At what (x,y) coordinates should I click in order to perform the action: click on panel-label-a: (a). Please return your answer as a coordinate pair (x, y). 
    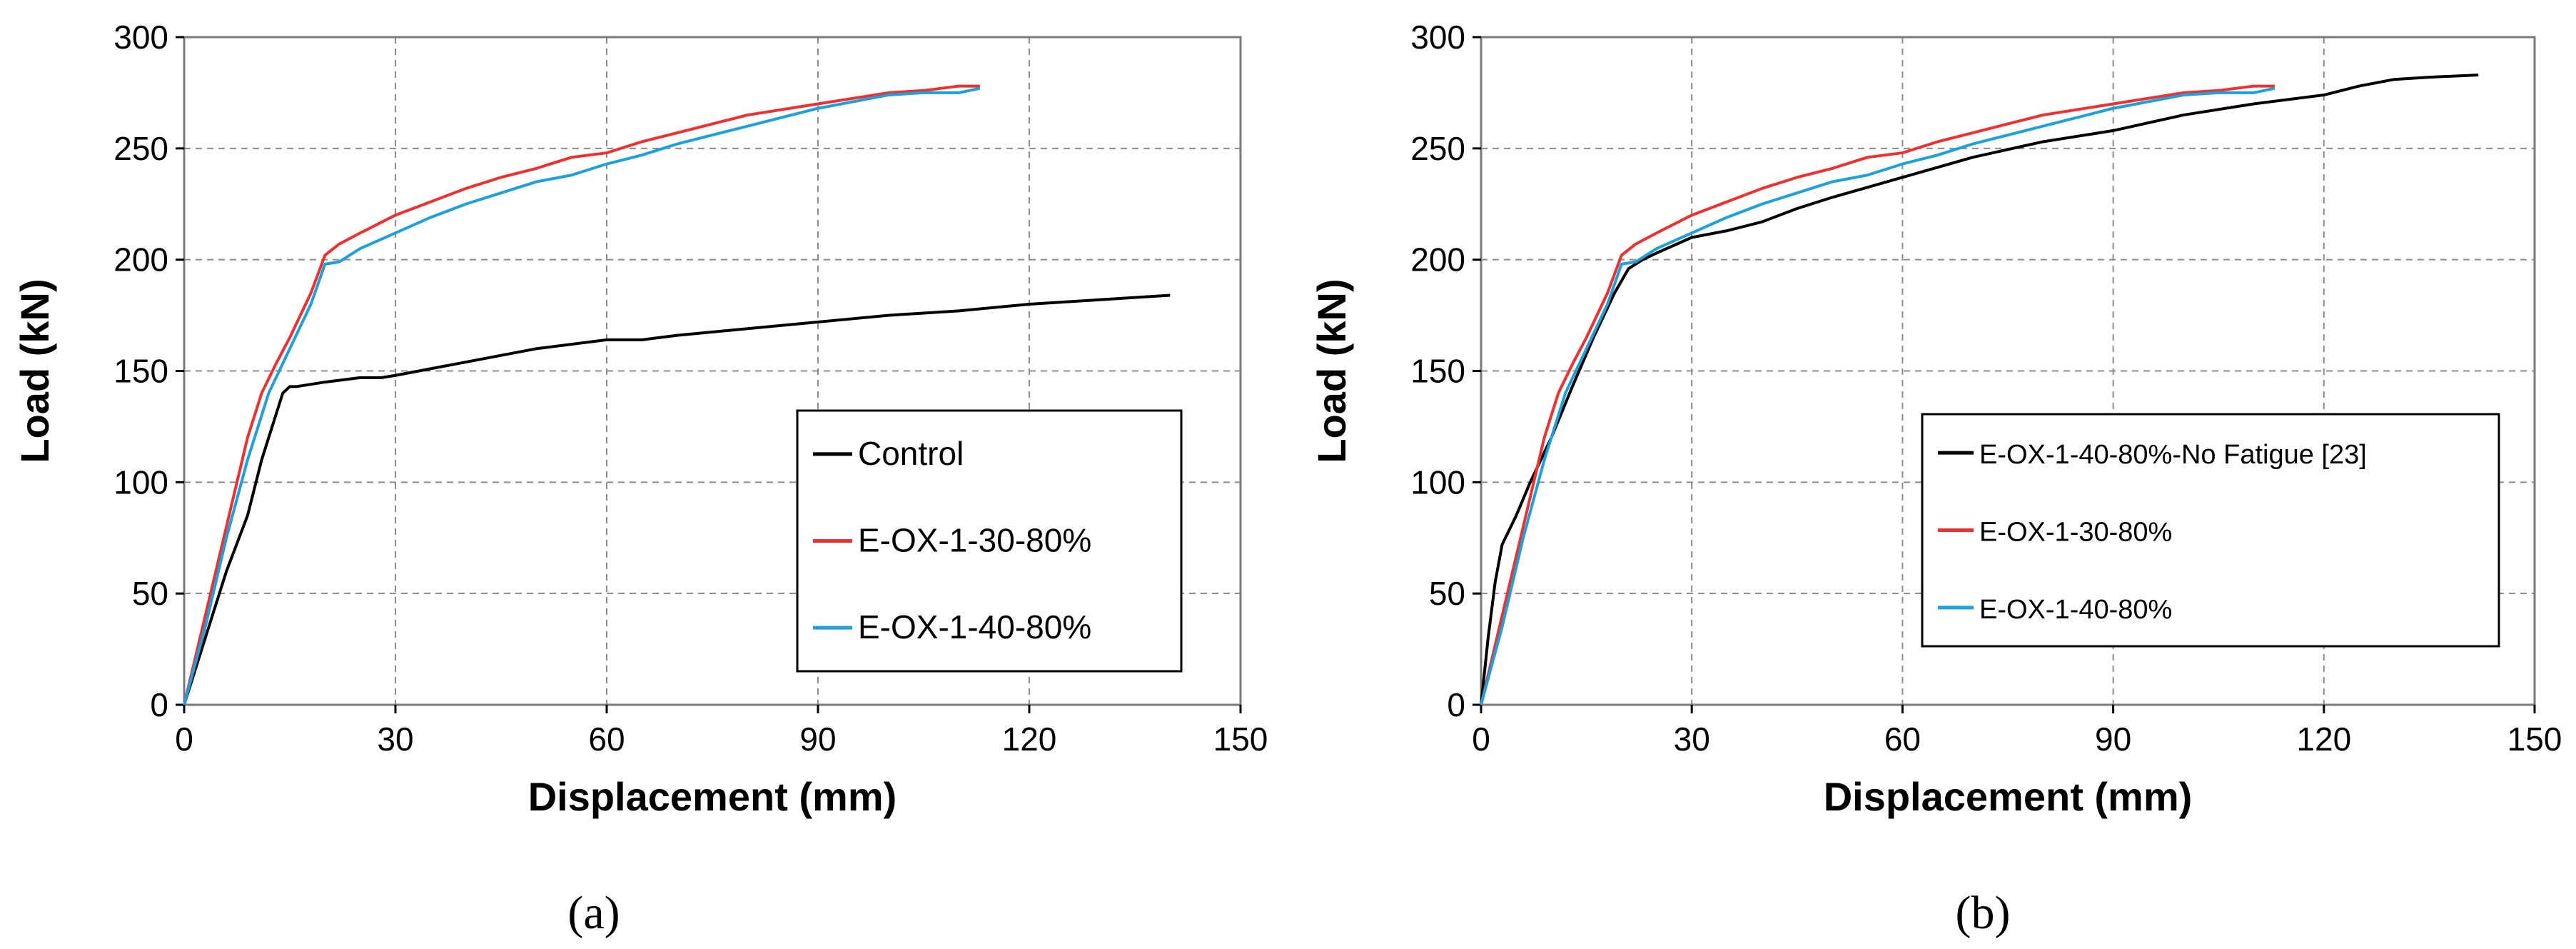
    Looking at the image, I should click on (593, 913).